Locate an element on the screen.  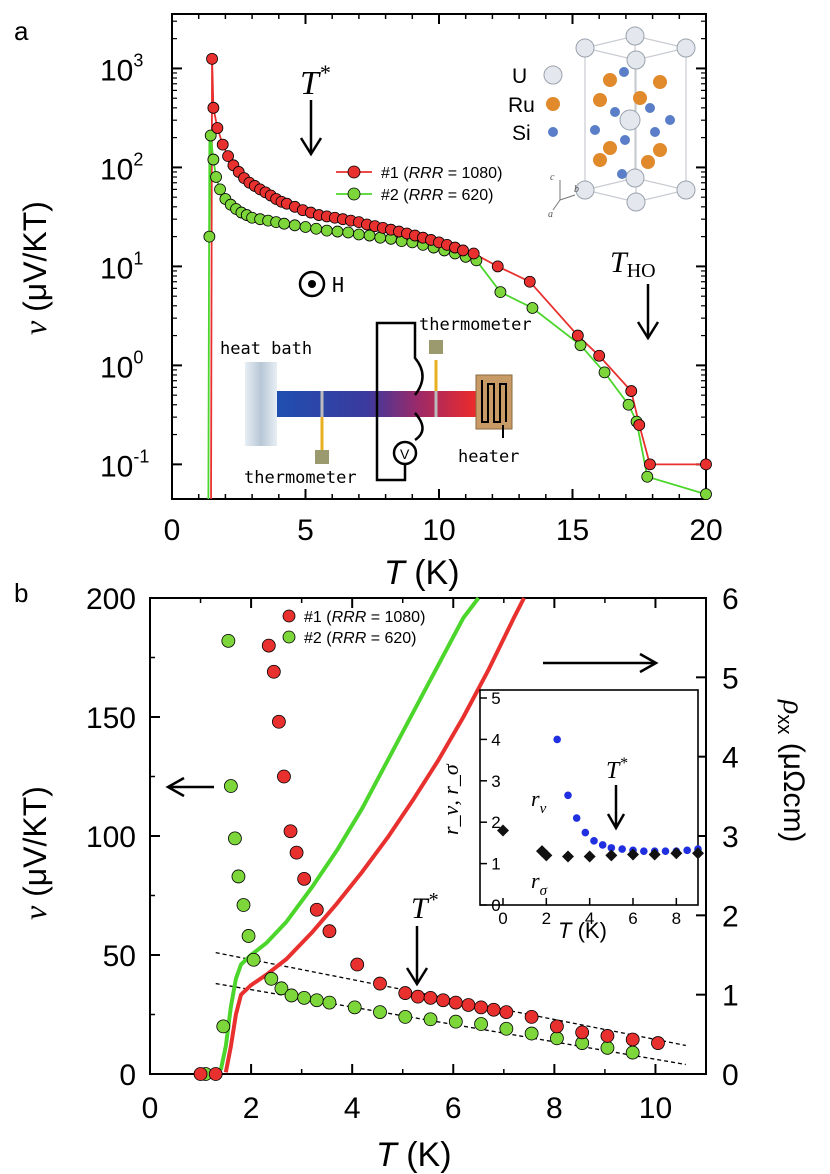
axis-b-label: b is located at coordinates (576, 189).